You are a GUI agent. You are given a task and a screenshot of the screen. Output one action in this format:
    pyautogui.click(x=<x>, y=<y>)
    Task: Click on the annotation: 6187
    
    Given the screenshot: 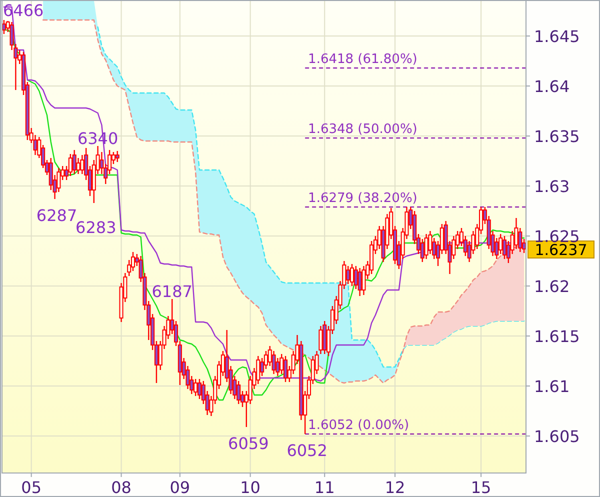 What is the action you would take?
    pyautogui.click(x=172, y=291)
    